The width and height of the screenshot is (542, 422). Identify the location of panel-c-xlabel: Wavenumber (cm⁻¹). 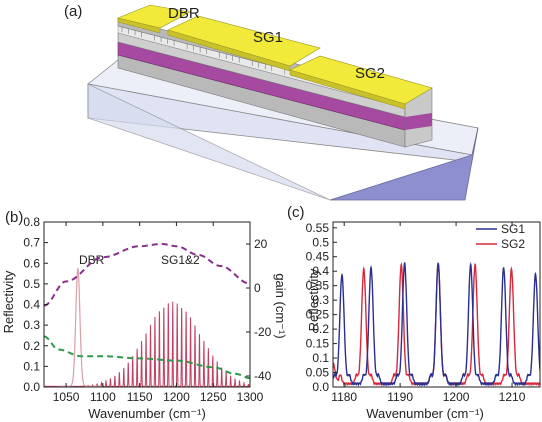
(425, 413).